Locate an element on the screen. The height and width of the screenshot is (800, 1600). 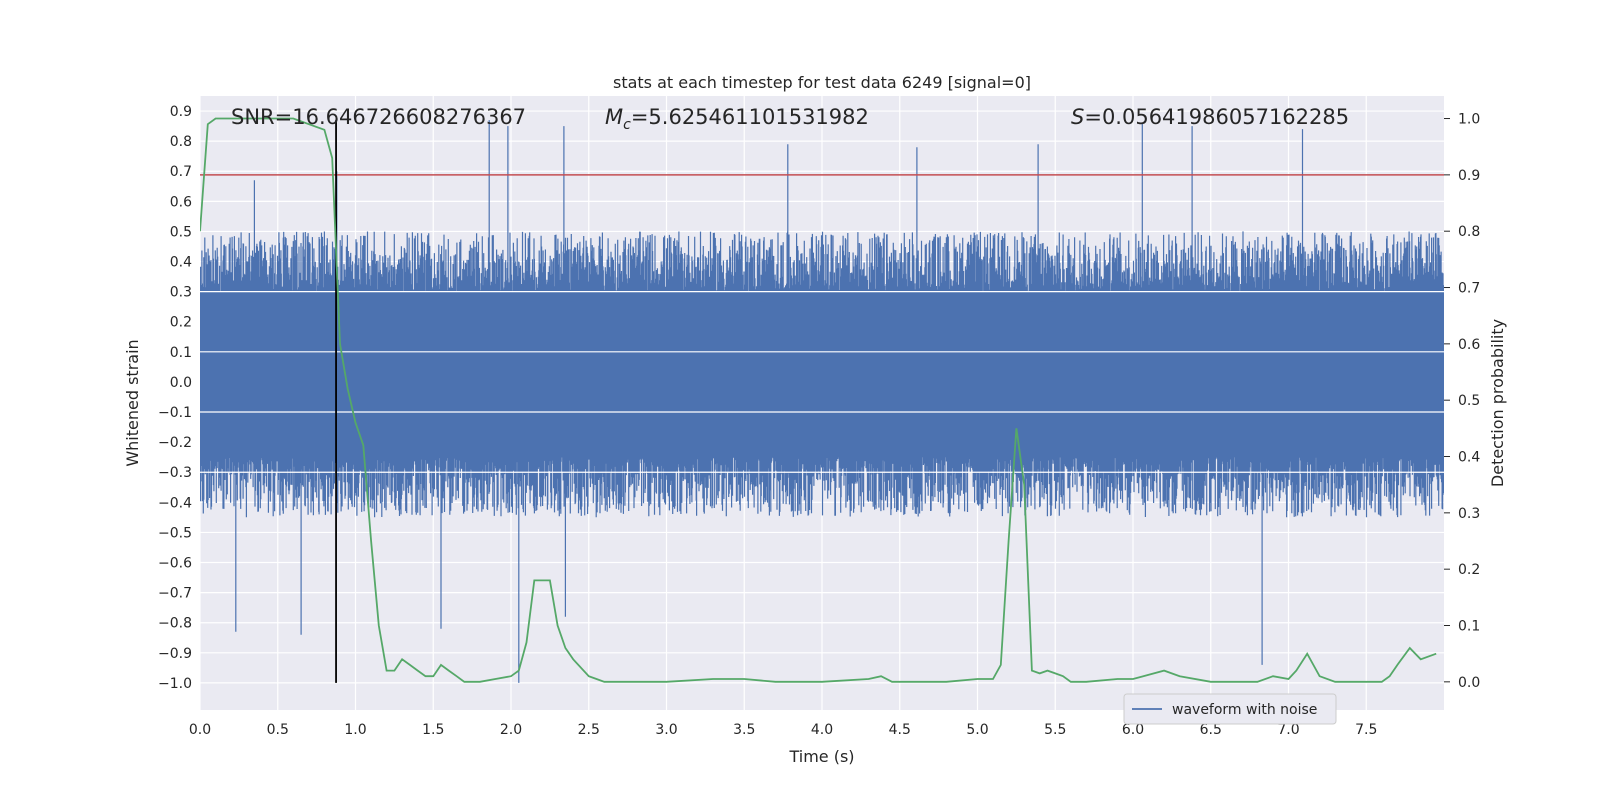
mc-symbol: M is located at coordinates (614, 117).